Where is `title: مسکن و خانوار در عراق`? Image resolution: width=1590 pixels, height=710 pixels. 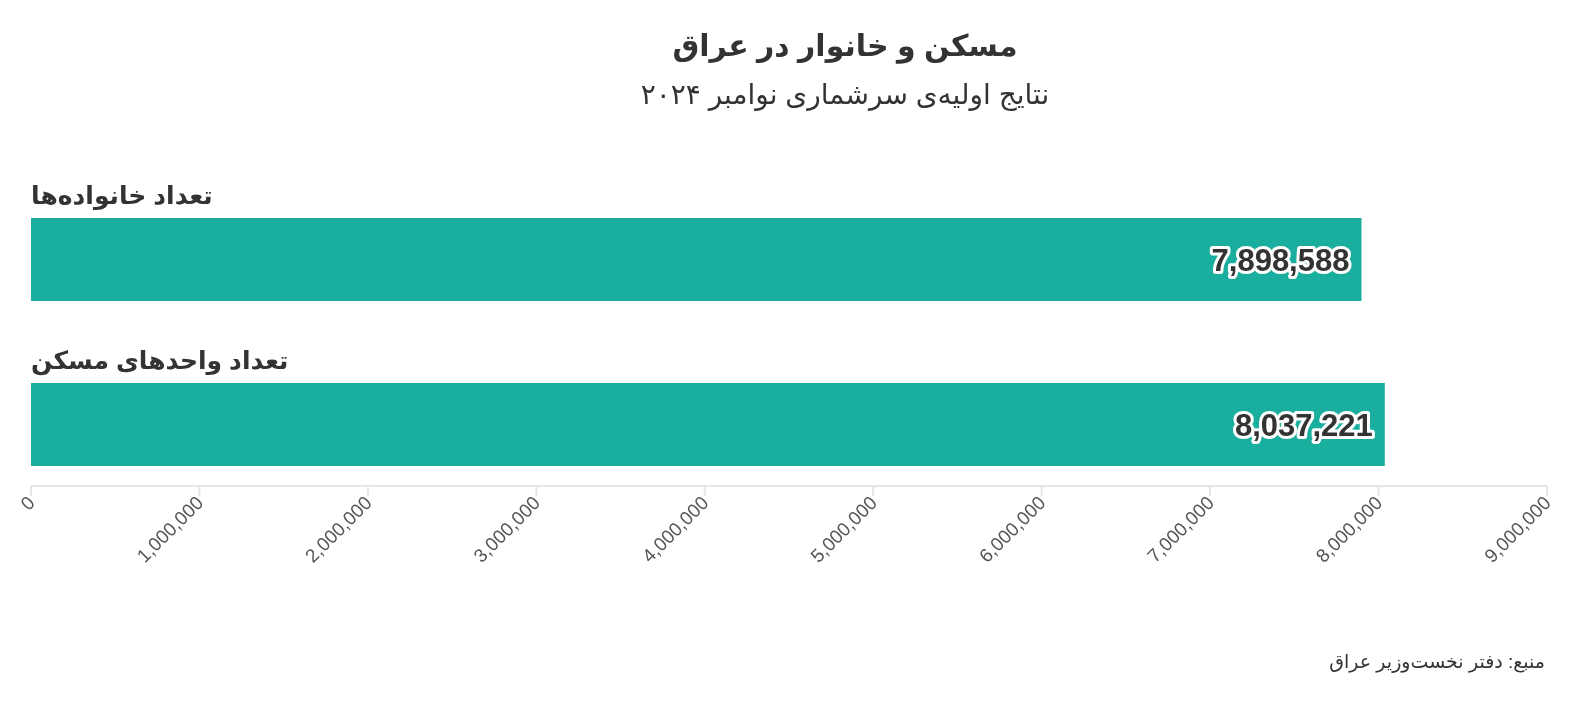 title: مسکن و خانوار در عراق is located at coordinates (845, 45).